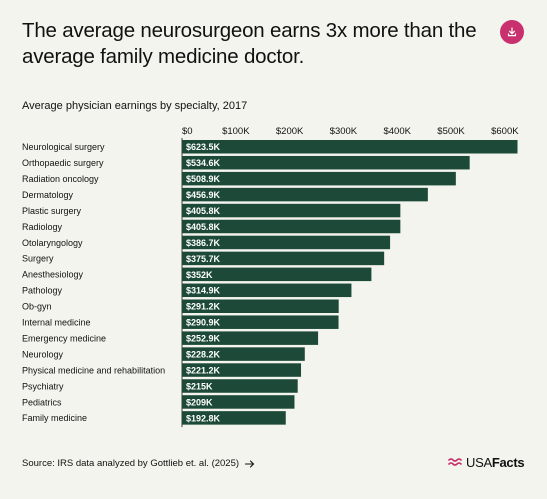 This screenshot has height=499, width=547. What do you see at coordinates (236, 131) in the screenshot?
I see `x-tick-label: $100K` at bounding box center [236, 131].